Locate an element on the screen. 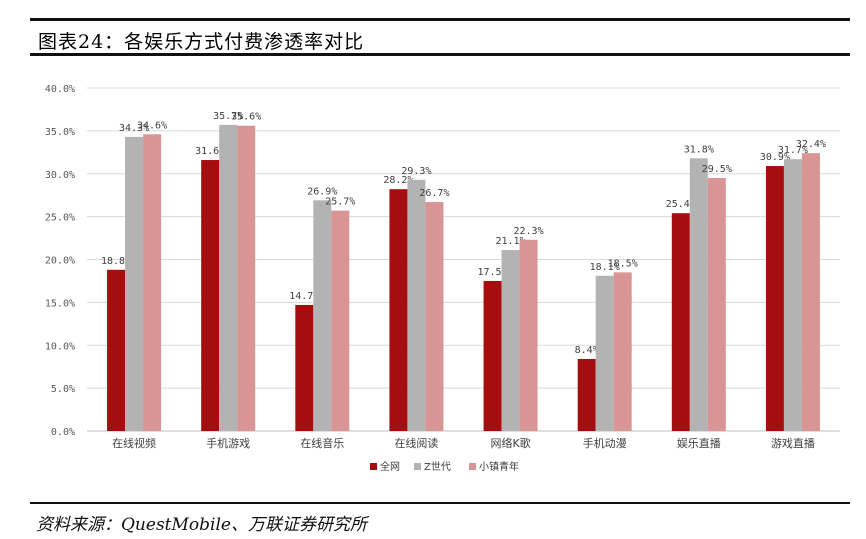 The image size is (866, 539). data-label: 26.9% is located at coordinates (322, 191).